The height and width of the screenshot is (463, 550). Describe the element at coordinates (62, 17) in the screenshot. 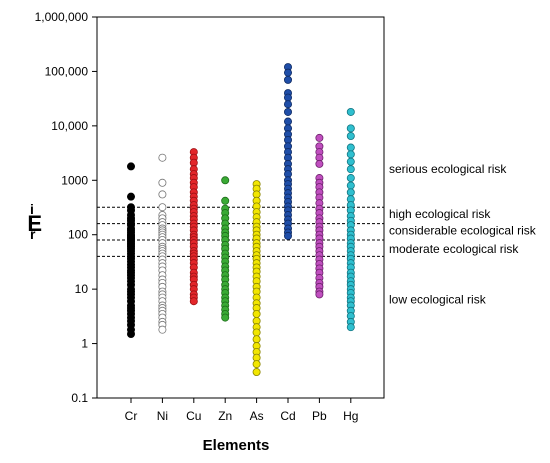

I see `y-tick-label: 1,000,000` at that location.